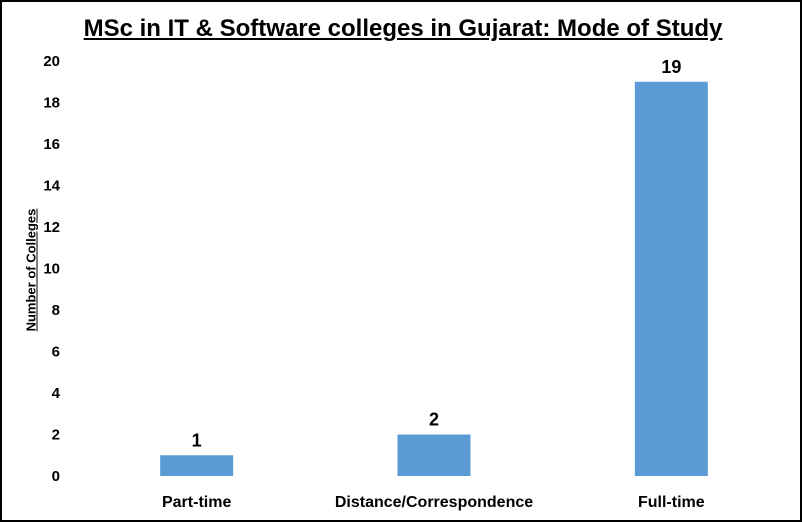  Describe the element at coordinates (51, 103) in the screenshot. I see `y-tick-label: 18` at that location.